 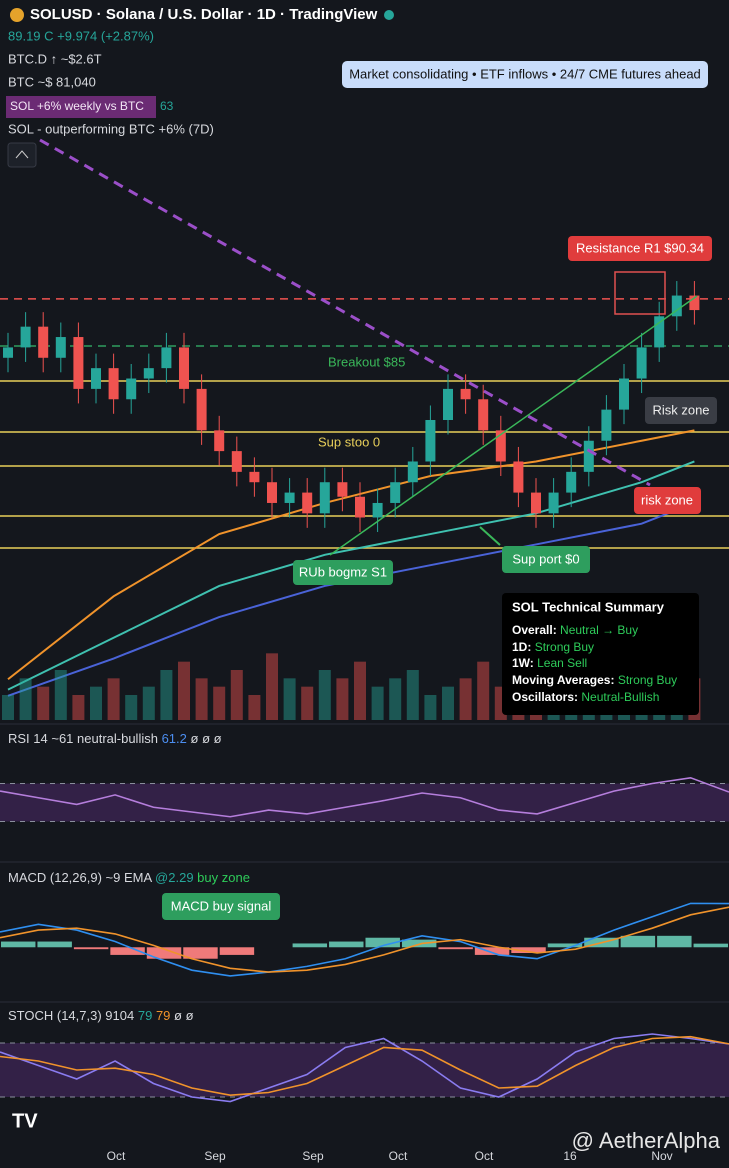 I want to click on quote: 89.19 C +9.974 (+2.87%), so click(x=81, y=35).